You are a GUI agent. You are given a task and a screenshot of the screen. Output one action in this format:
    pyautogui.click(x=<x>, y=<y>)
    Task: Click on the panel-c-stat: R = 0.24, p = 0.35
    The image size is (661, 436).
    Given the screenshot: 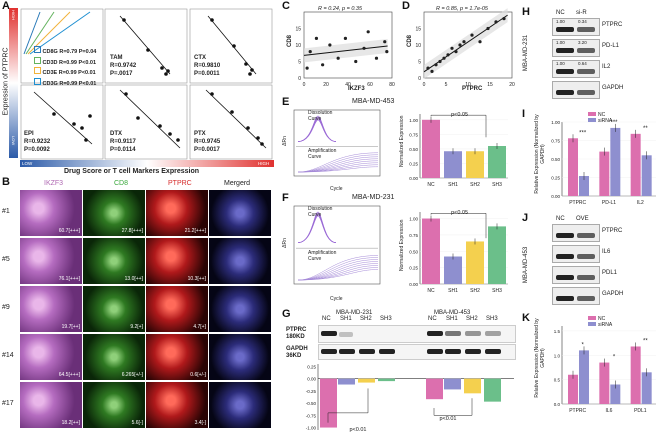 What is the action you would take?
    pyautogui.click(x=340, y=9)
    